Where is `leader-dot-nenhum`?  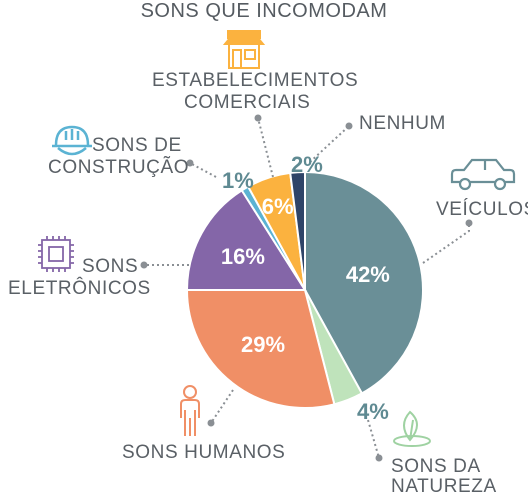 leader-dot-nenhum is located at coordinates (349, 126).